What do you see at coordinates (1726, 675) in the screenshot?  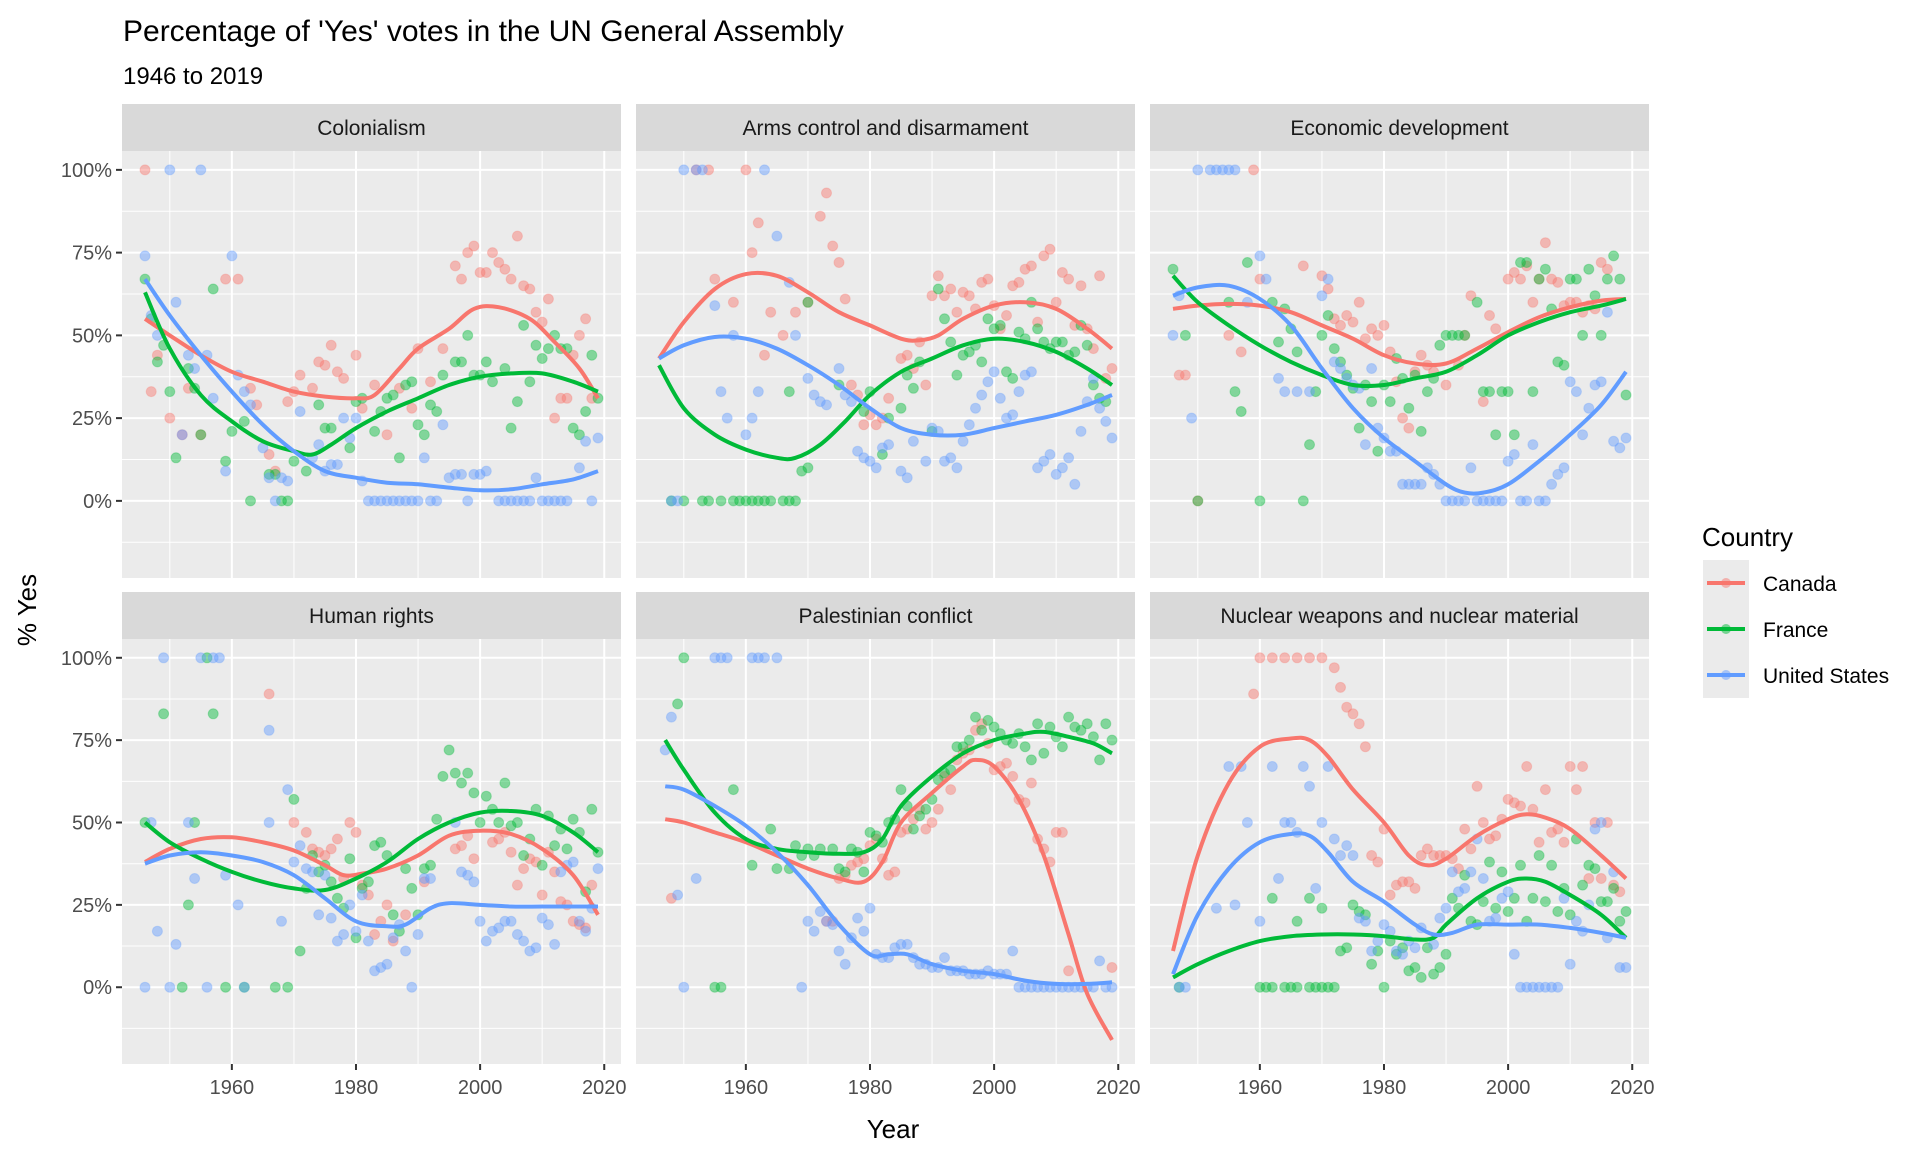 I see `legend-point-icon` at bounding box center [1726, 675].